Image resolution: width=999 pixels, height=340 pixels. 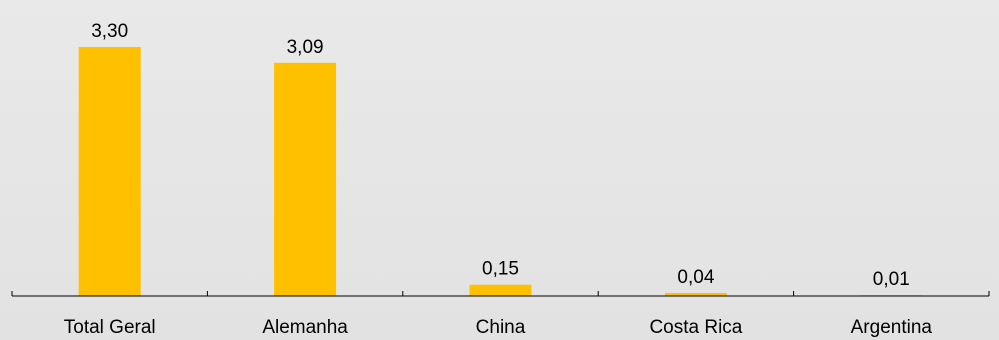 I want to click on bar-alemanha, so click(x=305, y=179).